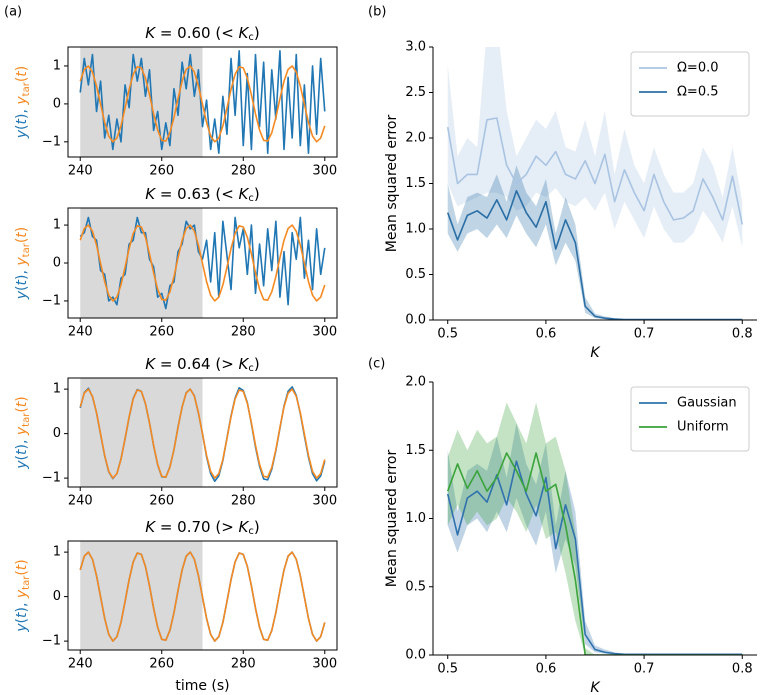  Describe the element at coordinates (196, 527) in the screenshot. I see `text-part: = 0.70 (>` at that location.